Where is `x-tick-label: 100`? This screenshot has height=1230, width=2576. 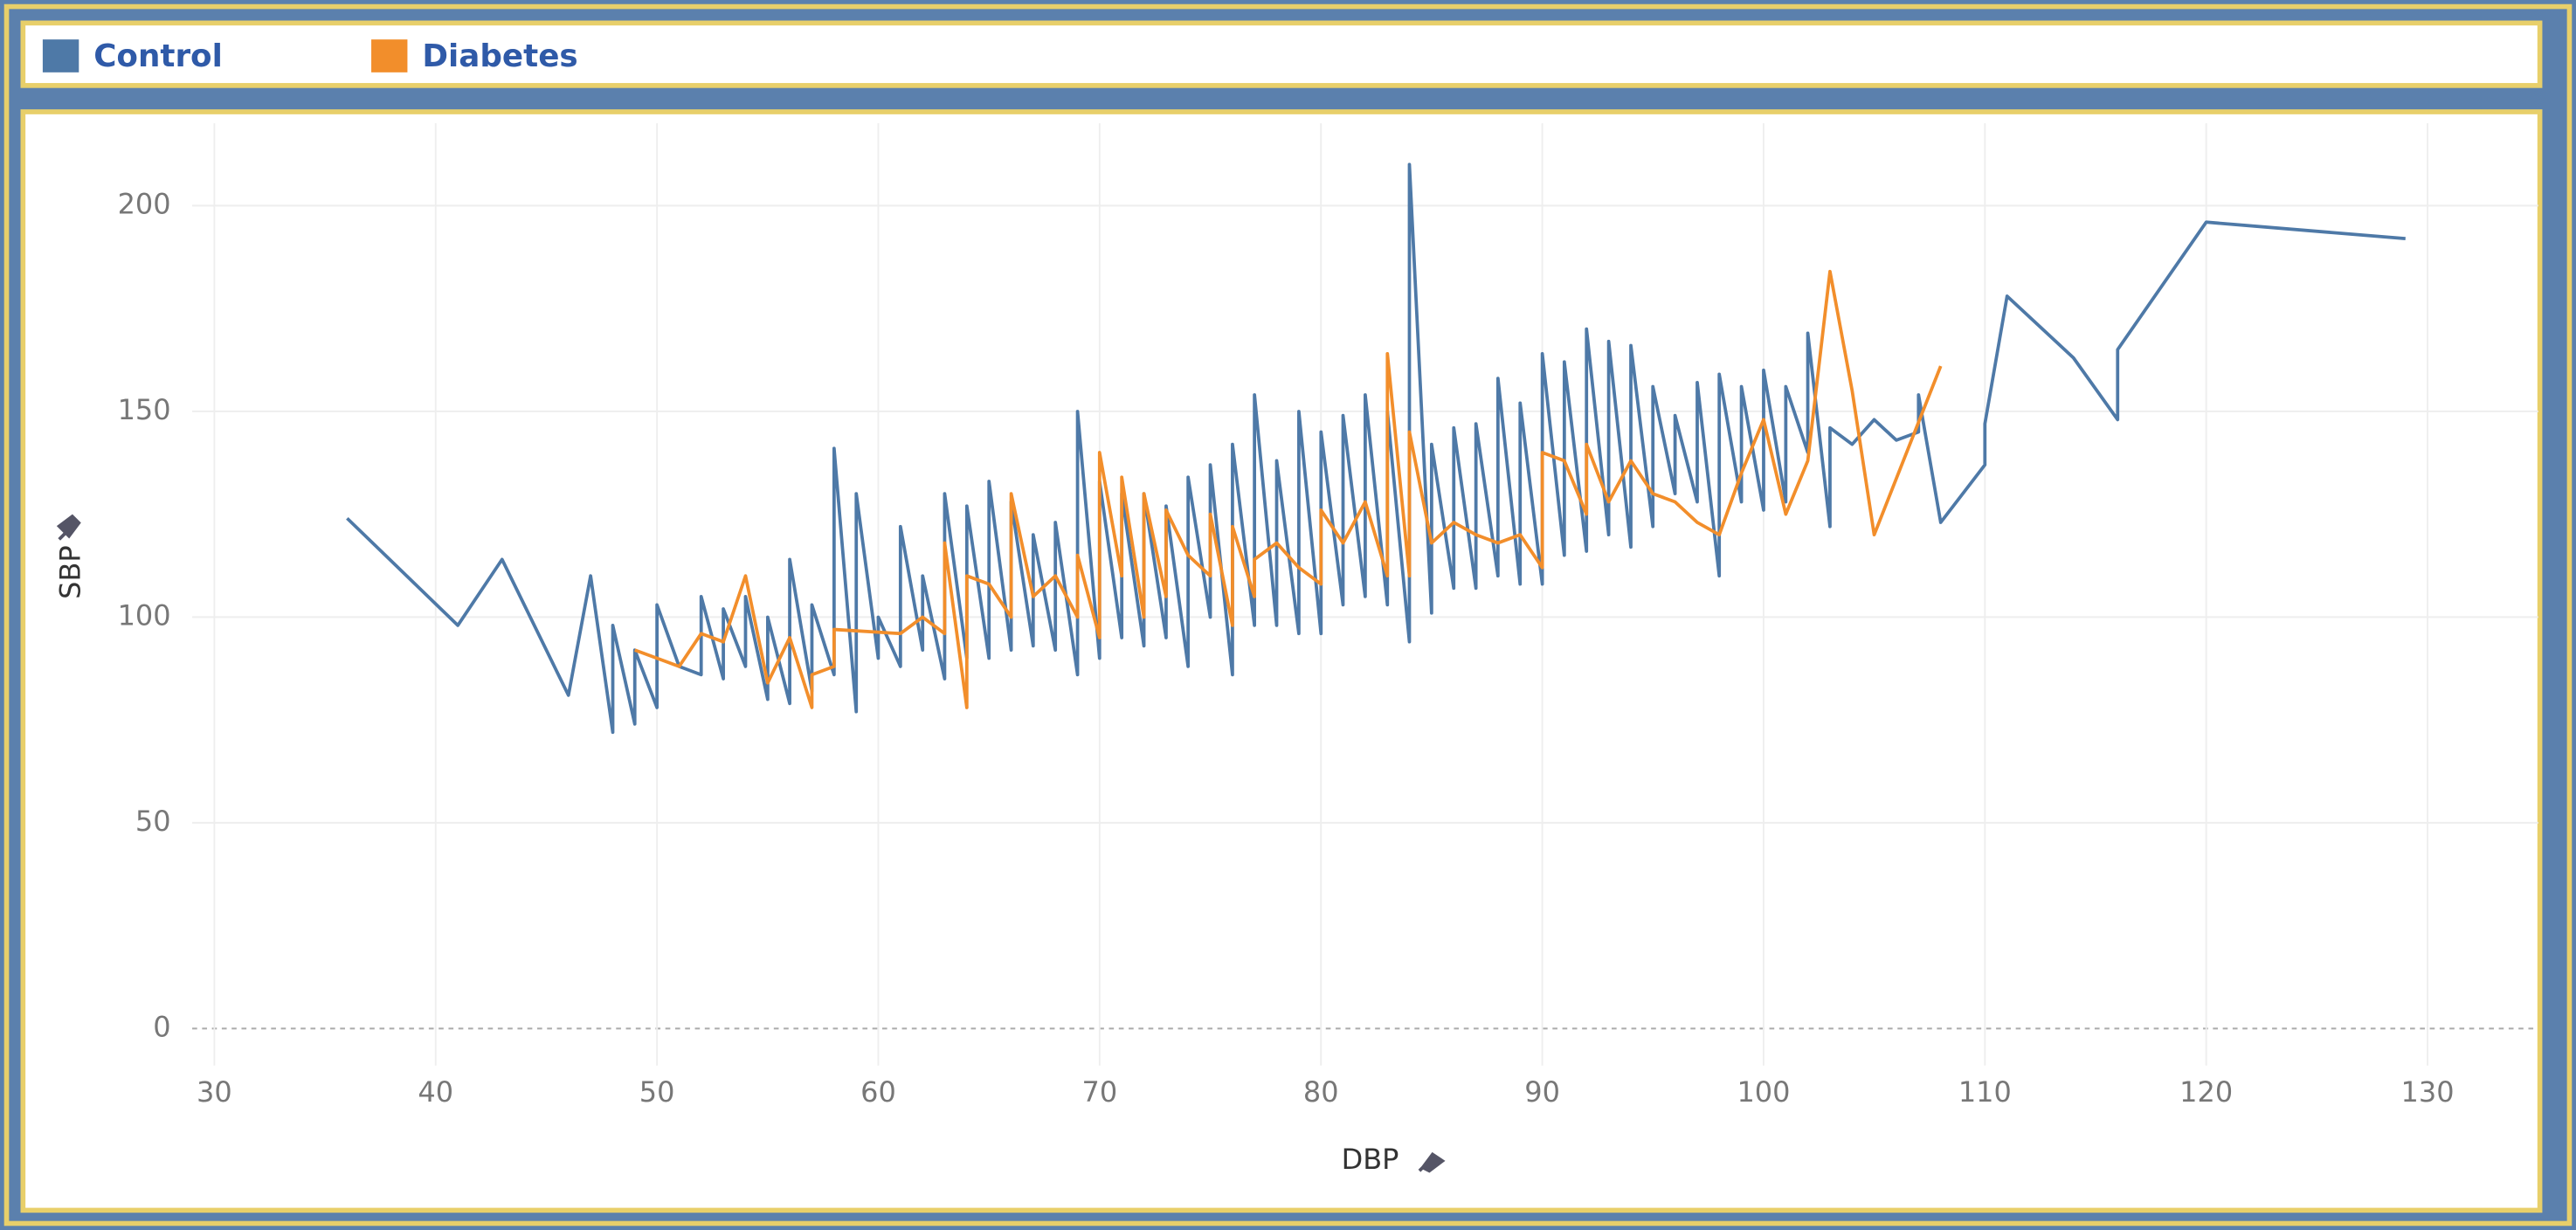
x-tick-label: 100 is located at coordinates (1763, 1092).